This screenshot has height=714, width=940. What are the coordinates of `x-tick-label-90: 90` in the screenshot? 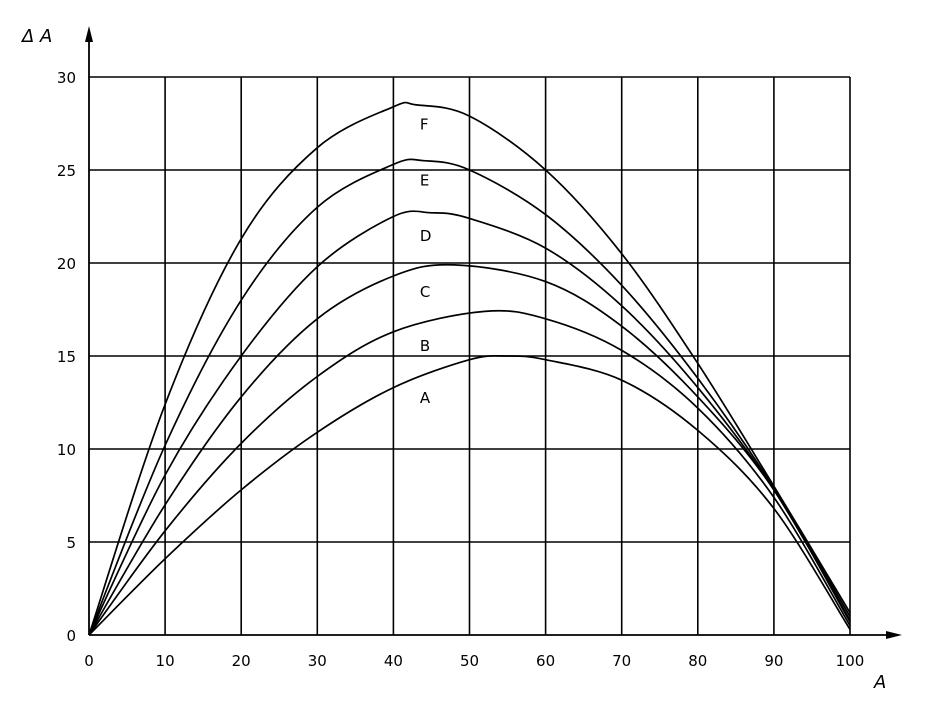 It's located at (773, 661).